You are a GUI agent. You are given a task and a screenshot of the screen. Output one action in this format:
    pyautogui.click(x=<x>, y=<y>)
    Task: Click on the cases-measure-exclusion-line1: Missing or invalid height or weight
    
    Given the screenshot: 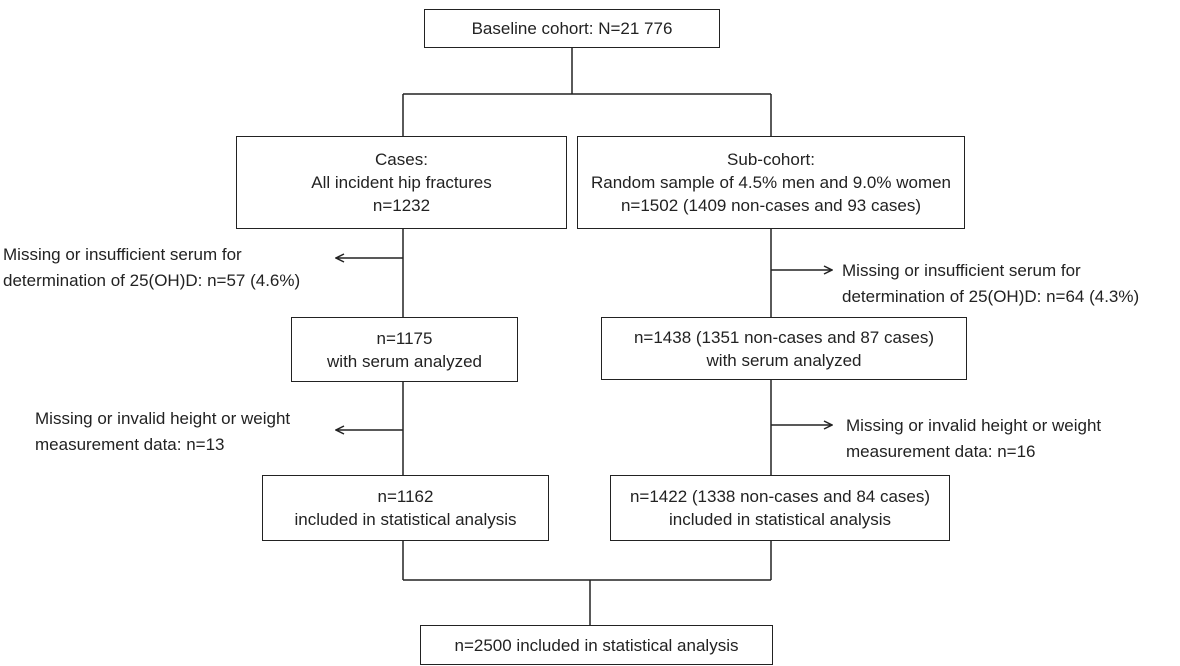 What is the action you would take?
    pyautogui.click(x=163, y=418)
    